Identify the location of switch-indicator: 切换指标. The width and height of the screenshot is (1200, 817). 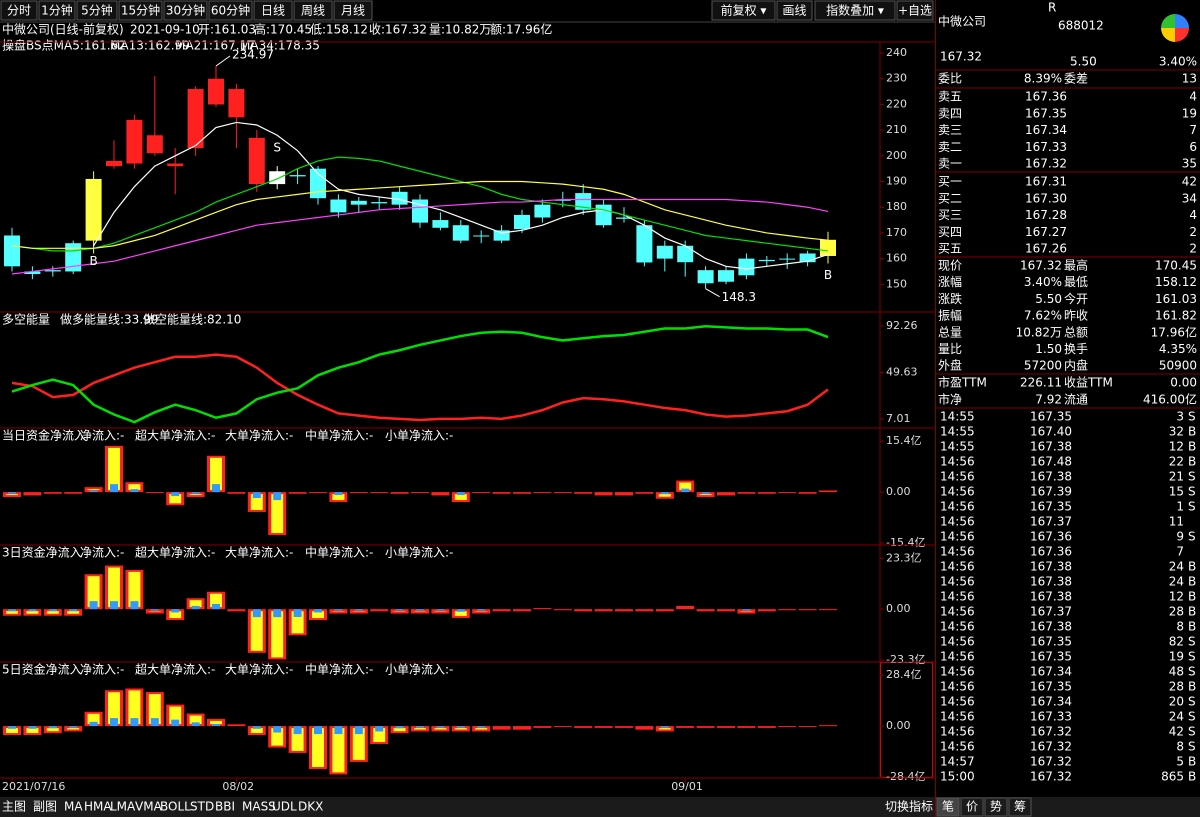
(909, 806).